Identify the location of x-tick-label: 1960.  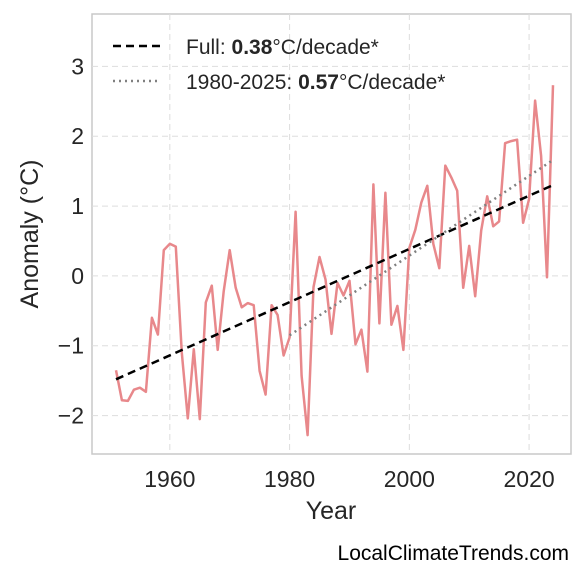
(169, 479).